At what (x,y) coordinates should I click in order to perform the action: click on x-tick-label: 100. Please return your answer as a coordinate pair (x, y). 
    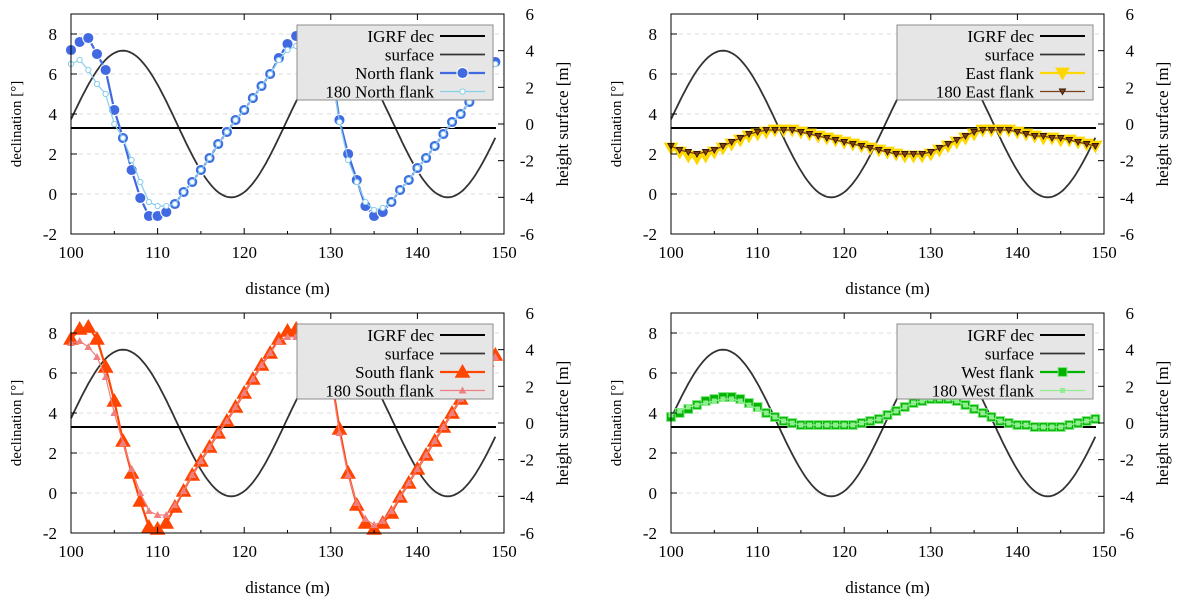
    Looking at the image, I should click on (671, 252).